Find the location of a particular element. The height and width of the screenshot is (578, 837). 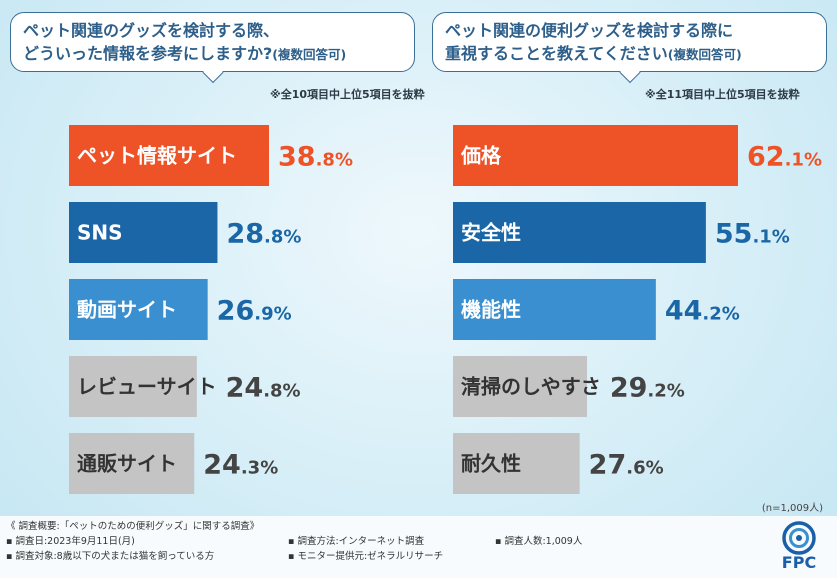

sample-size-note: (n=1,009人) is located at coordinates (792, 508).